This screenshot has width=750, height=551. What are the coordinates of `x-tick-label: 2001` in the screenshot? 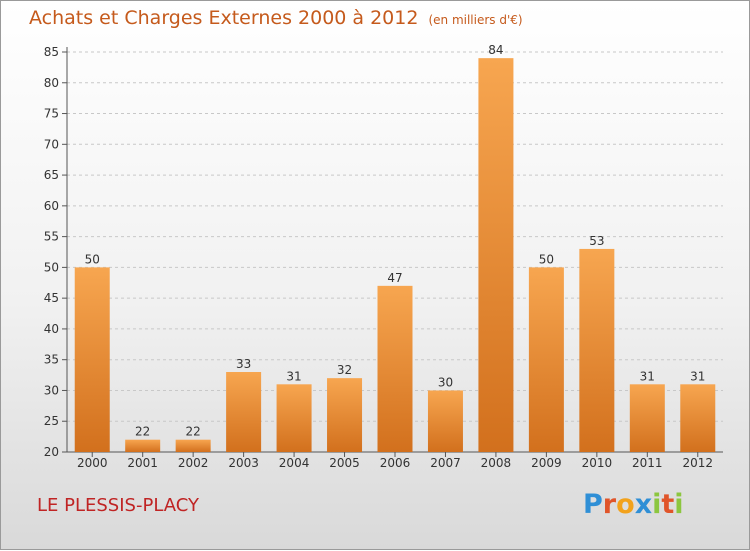 It's located at (142, 463).